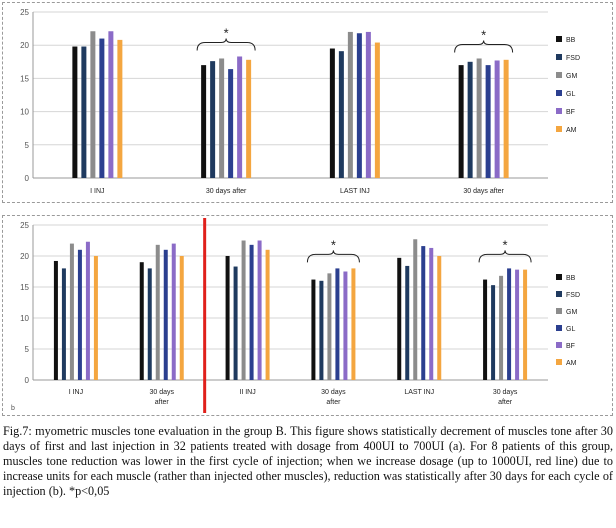  What do you see at coordinates (247, 392) in the screenshot?
I see `x-tick-label: II INJ` at bounding box center [247, 392].